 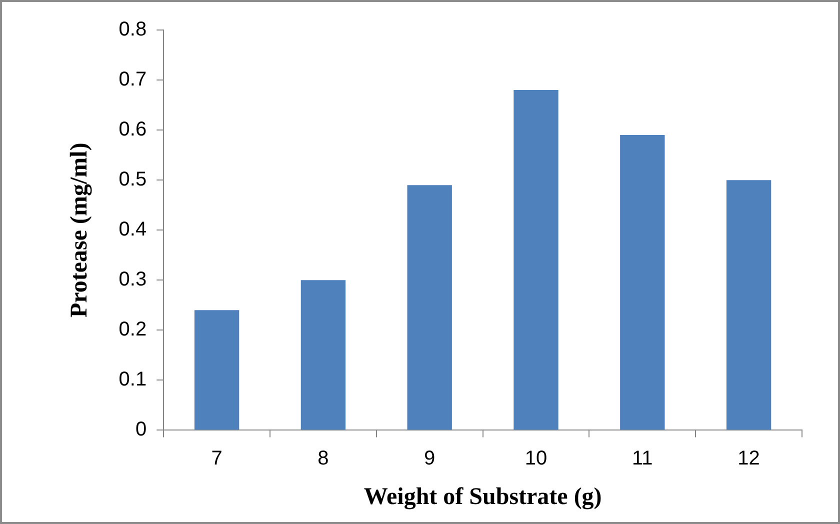 I want to click on y-axis-title: Protease (mg/ml), so click(x=79, y=230).